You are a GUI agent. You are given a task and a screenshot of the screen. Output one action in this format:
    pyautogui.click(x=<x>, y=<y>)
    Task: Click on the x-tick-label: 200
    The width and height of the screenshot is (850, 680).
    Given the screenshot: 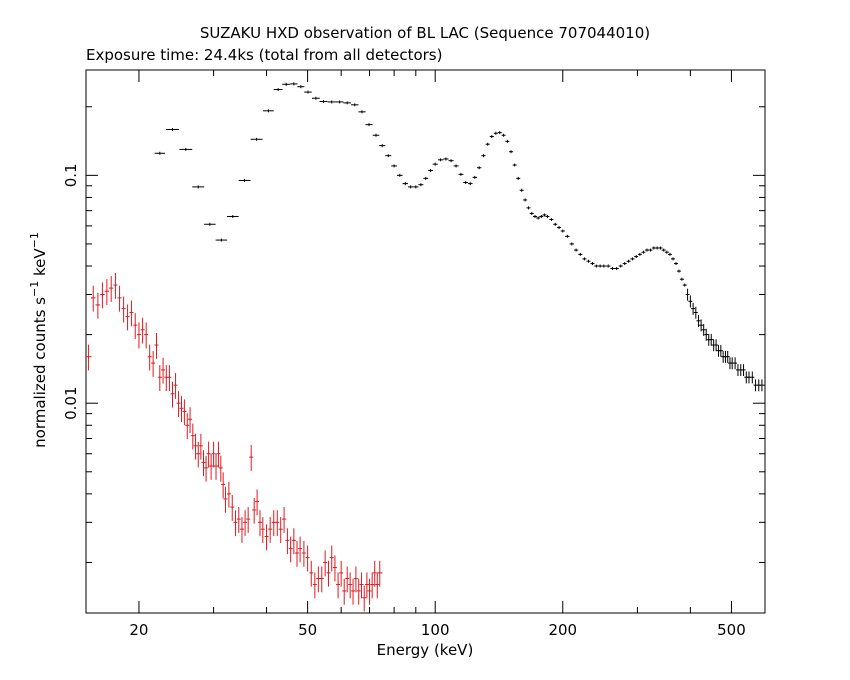 What is the action you would take?
    pyautogui.click(x=562, y=630)
    